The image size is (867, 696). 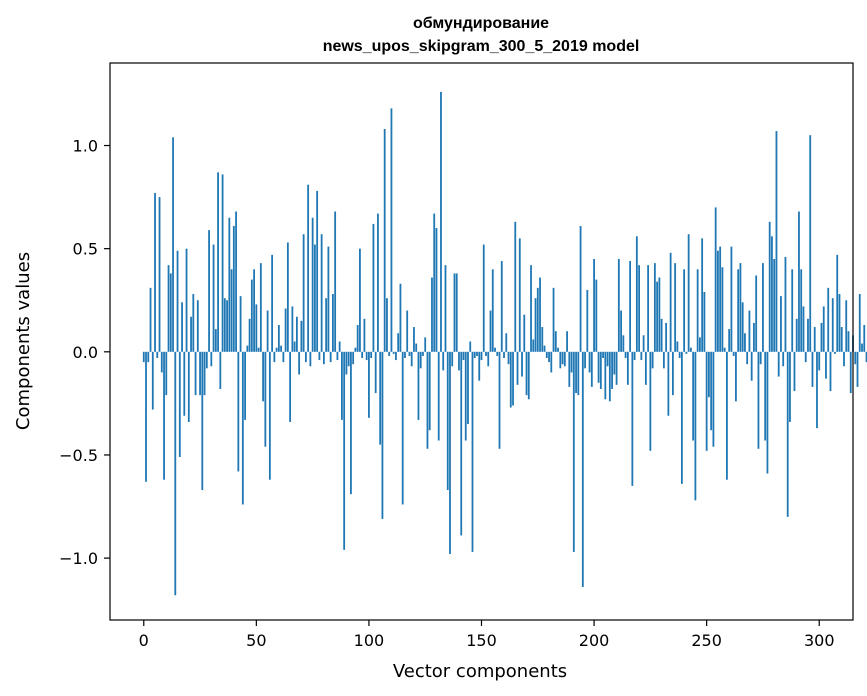 What do you see at coordinates (819, 640) in the screenshot?
I see `x-tick-label: 300` at bounding box center [819, 640].